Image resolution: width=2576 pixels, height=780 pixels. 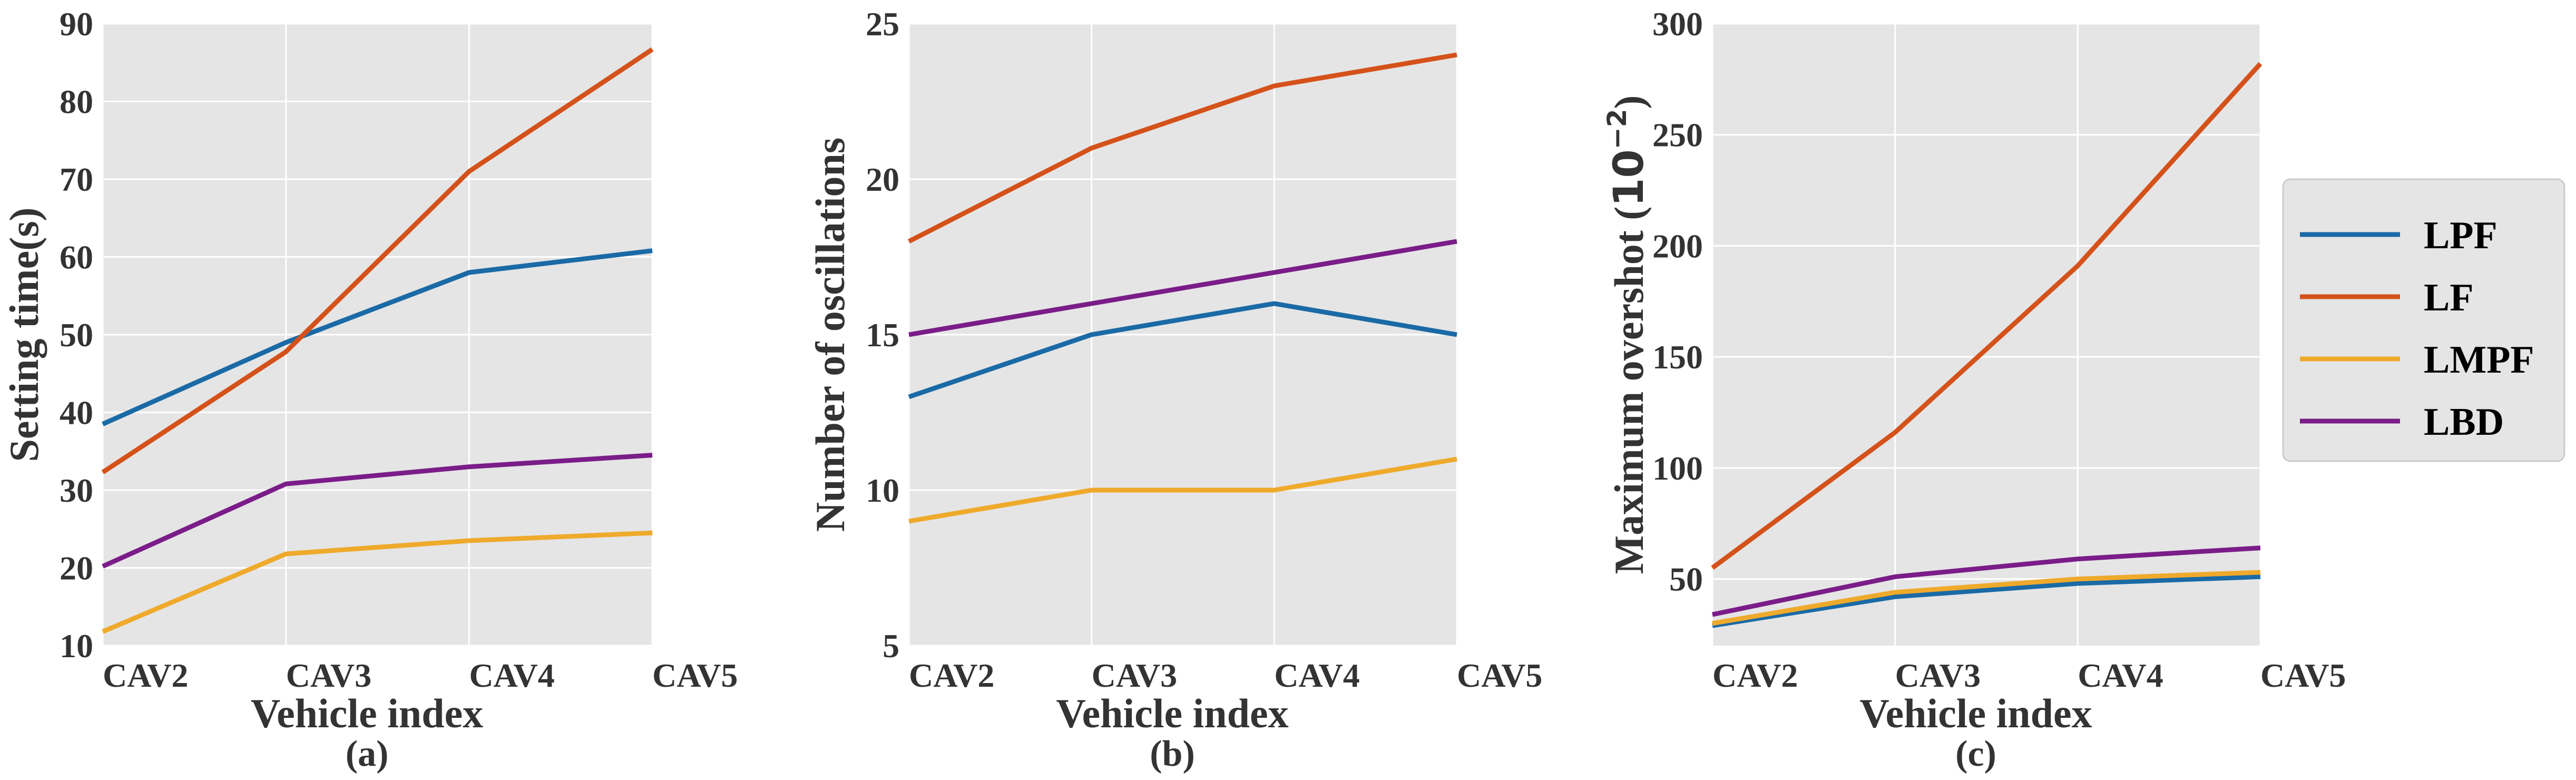 I want to click on y-tick-label: 200, so click(x=1677, y=246).